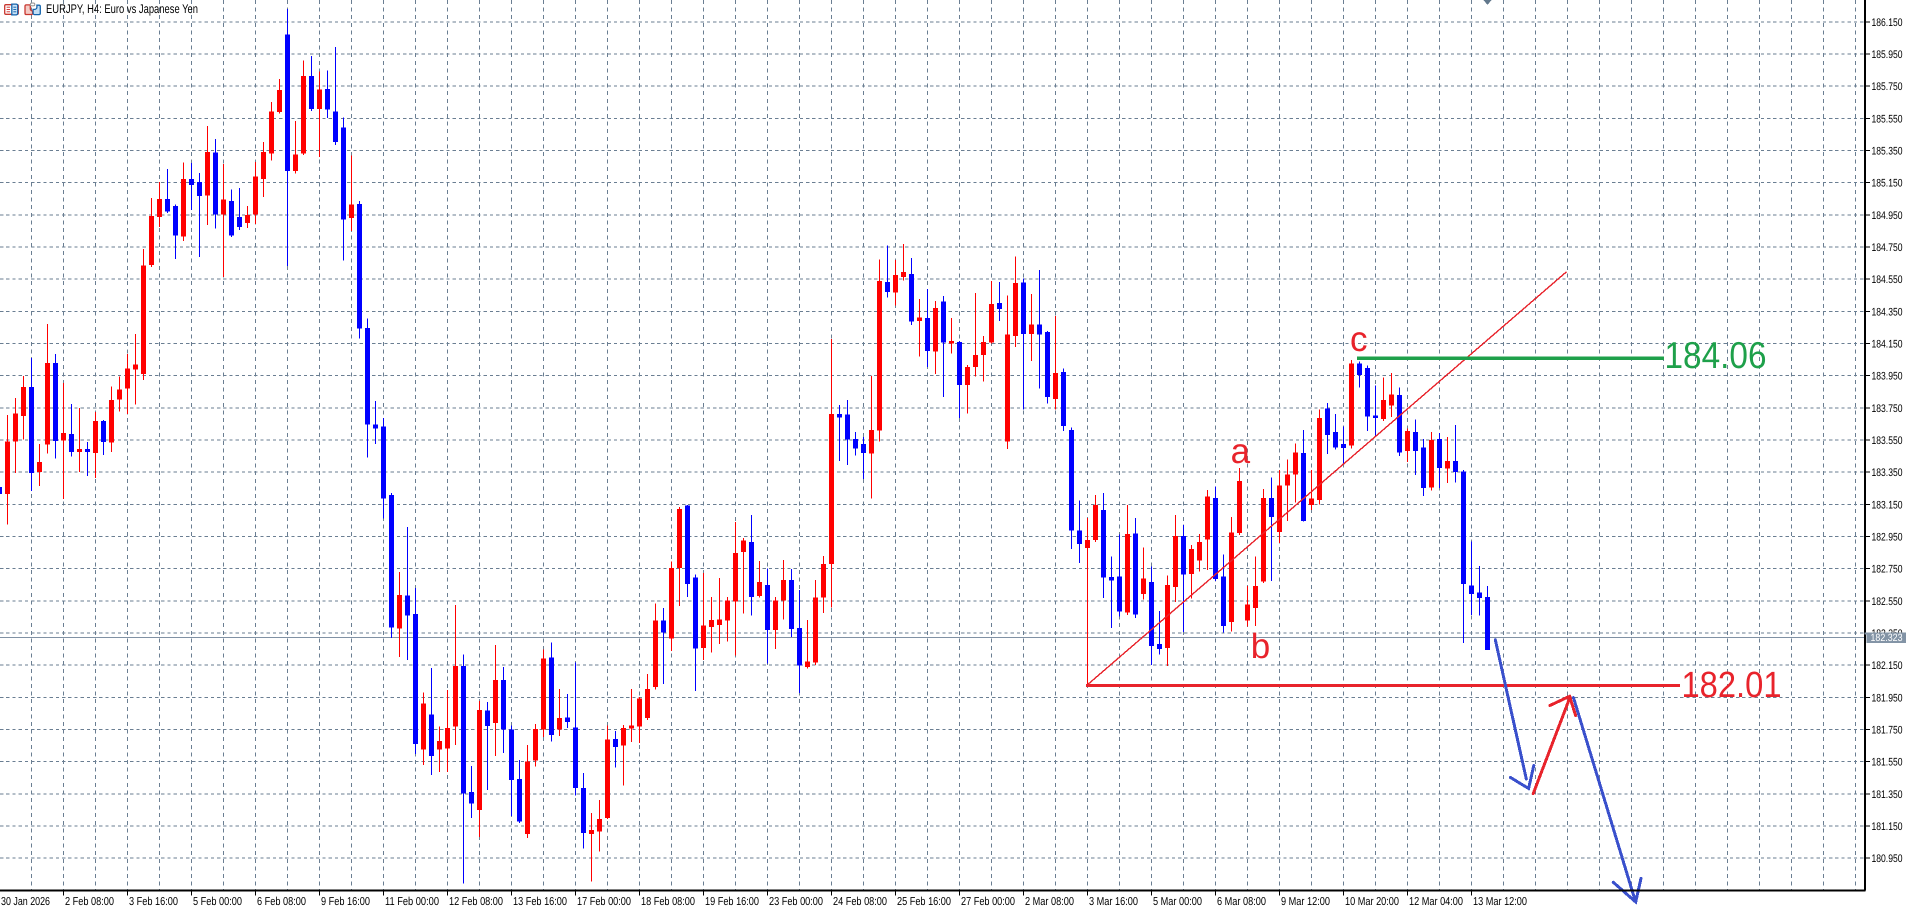 The height and width of the screenshot is (908, 1906). I want to click on svg-text: 184.06, so click(1716, 355).